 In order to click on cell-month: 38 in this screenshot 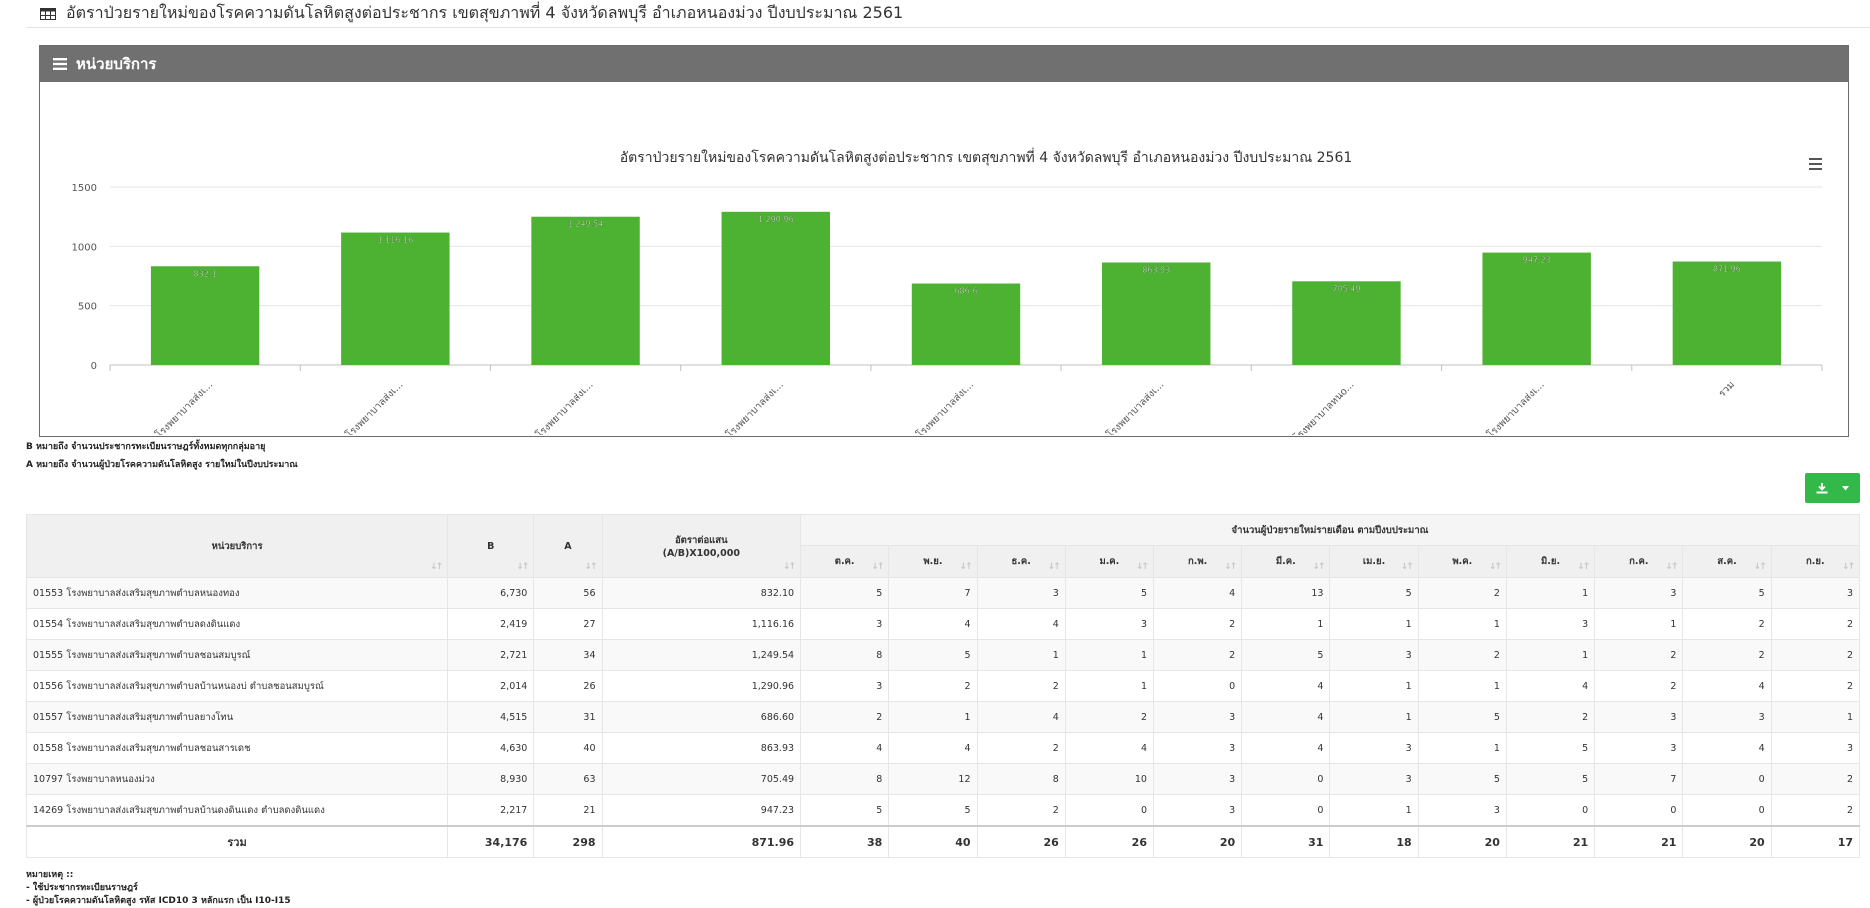, I will do `click(845, 841)`.